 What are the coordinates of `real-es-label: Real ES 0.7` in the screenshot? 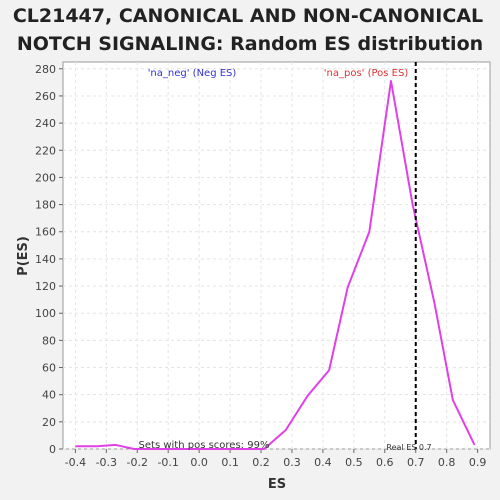 It's located at (408, 447).